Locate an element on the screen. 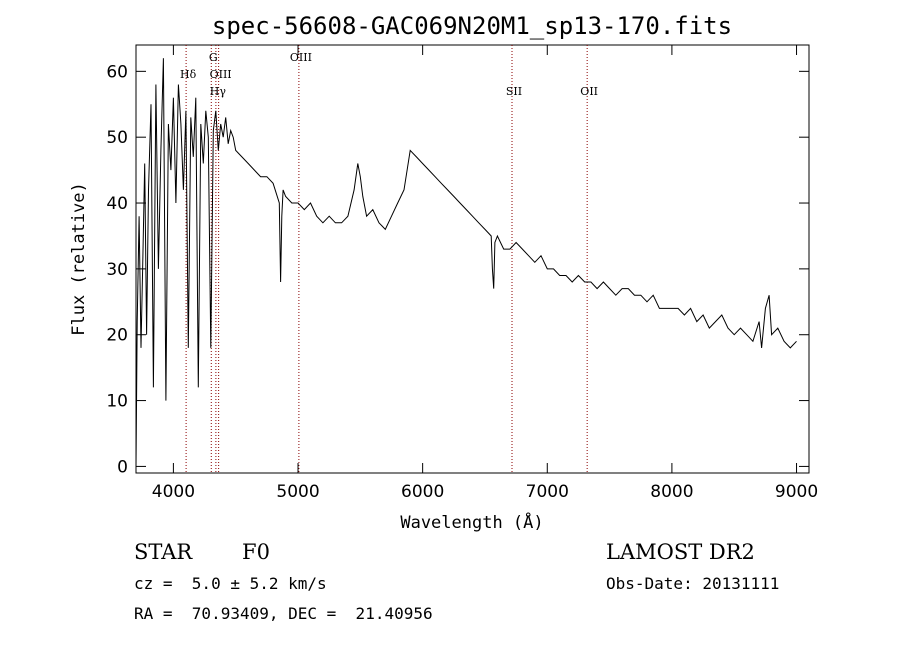  y-tick-label: 40 is located at coordinates (117, 204).